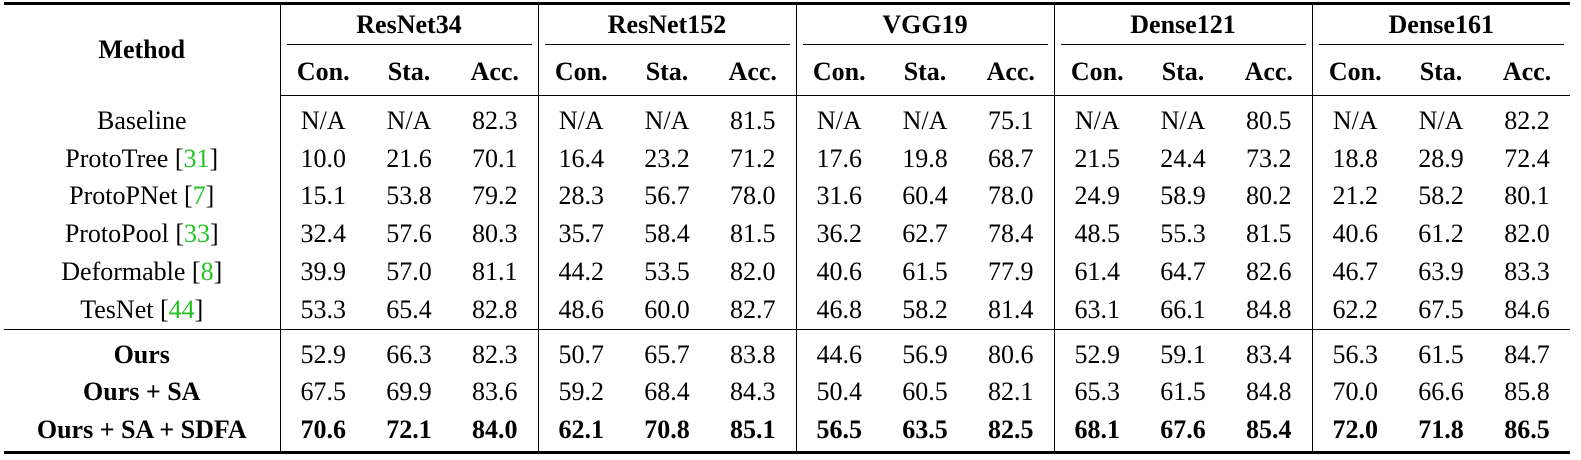 The width and height of the screenshot is (1581, 460). I want to click on value-cell: 63.1, so click(1097, 310).